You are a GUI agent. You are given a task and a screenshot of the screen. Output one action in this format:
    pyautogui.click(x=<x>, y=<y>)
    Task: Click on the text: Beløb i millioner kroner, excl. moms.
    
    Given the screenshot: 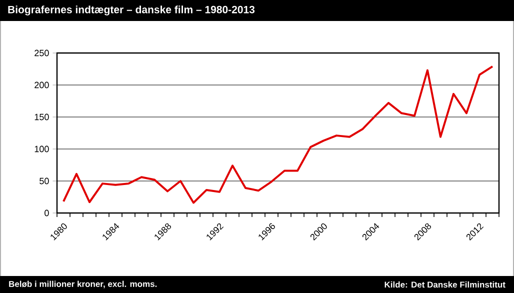 What is the action you would take?
    pyautogui.click(x=83, y=284)
    